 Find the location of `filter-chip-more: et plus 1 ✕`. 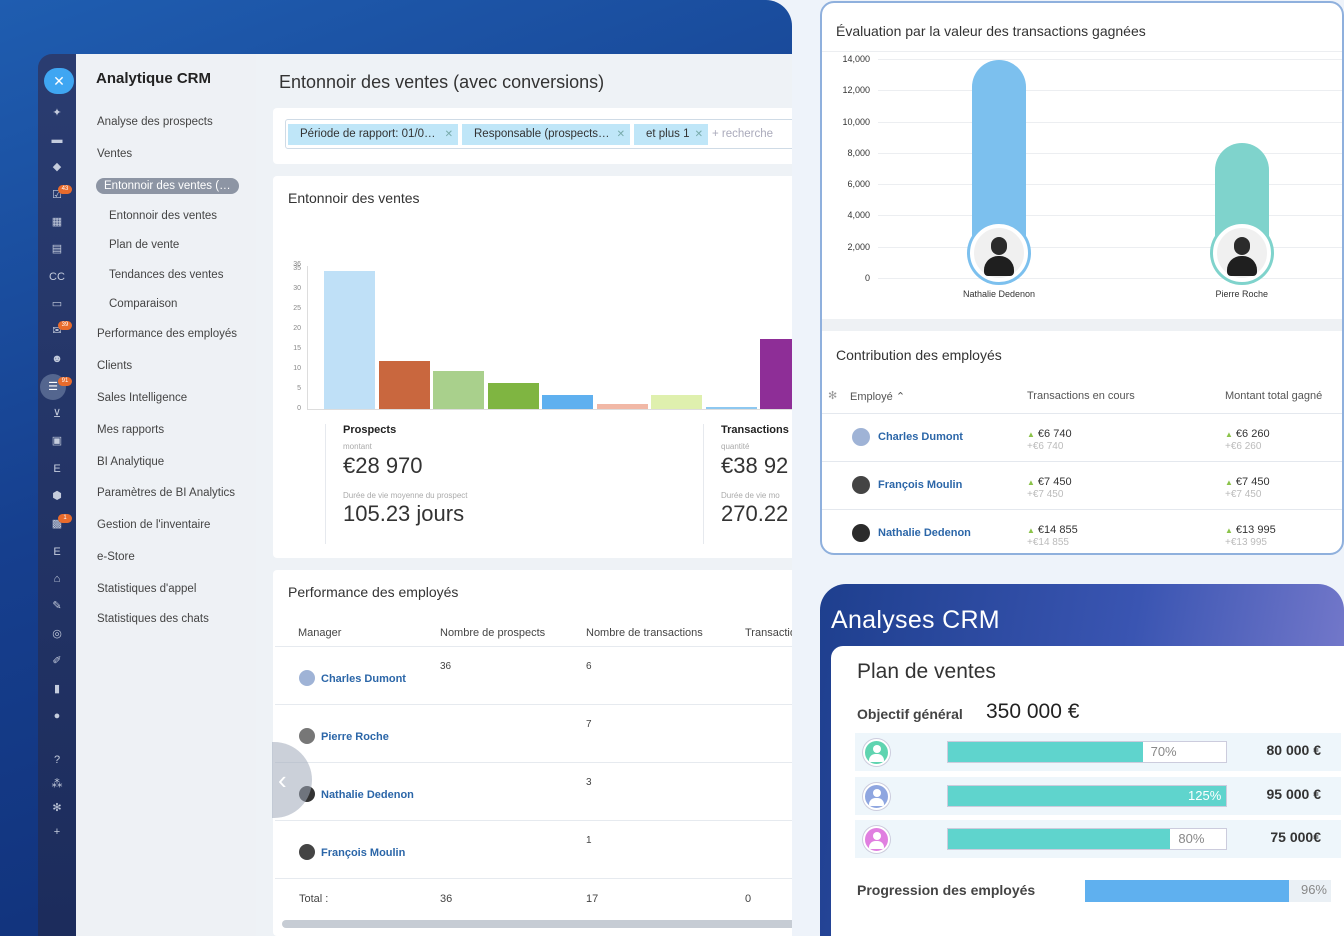

filter-chip-more: et plus 1 ✕ is located at coordinates (671, 134).